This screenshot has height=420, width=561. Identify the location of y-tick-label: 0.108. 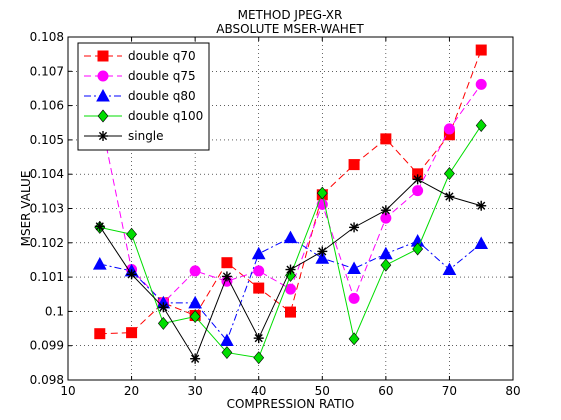
(47, 37).